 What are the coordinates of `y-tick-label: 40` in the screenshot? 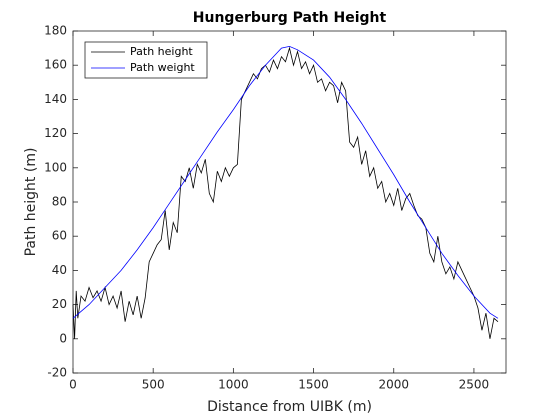 It's located at (59, 270).